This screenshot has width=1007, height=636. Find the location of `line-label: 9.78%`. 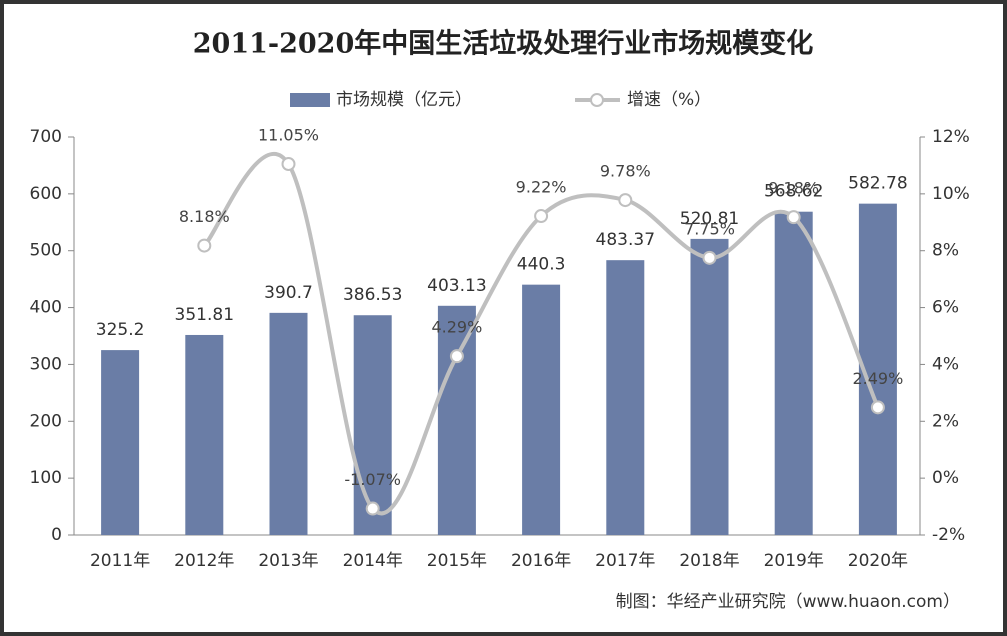

line-label: 9.78% is located at coordinates (625, 171).